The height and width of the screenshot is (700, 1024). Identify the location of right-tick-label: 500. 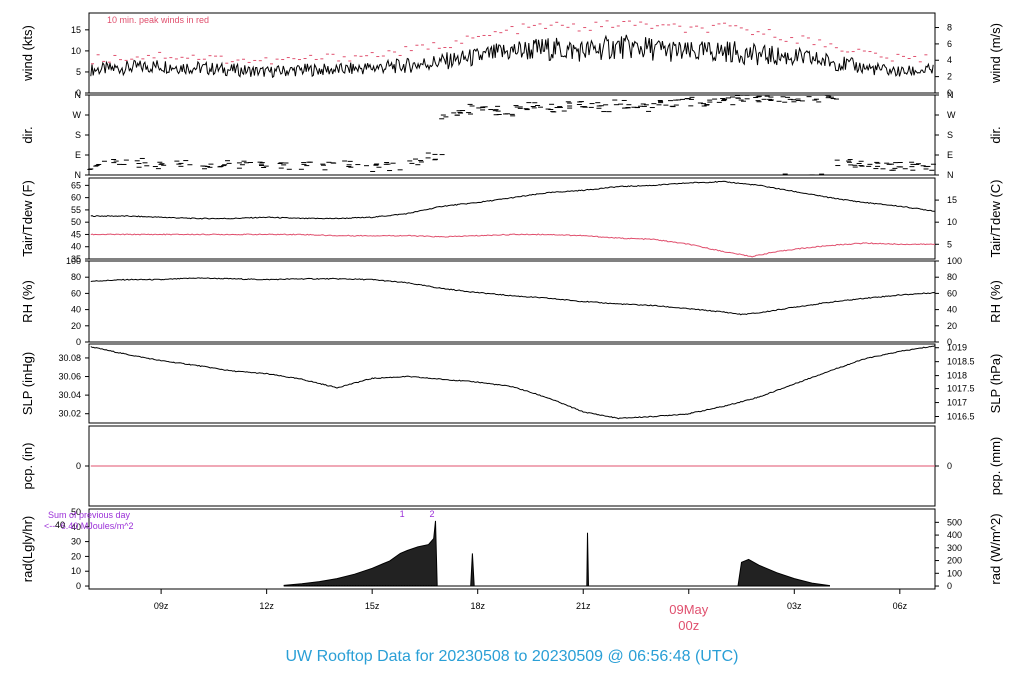
(954, 522).